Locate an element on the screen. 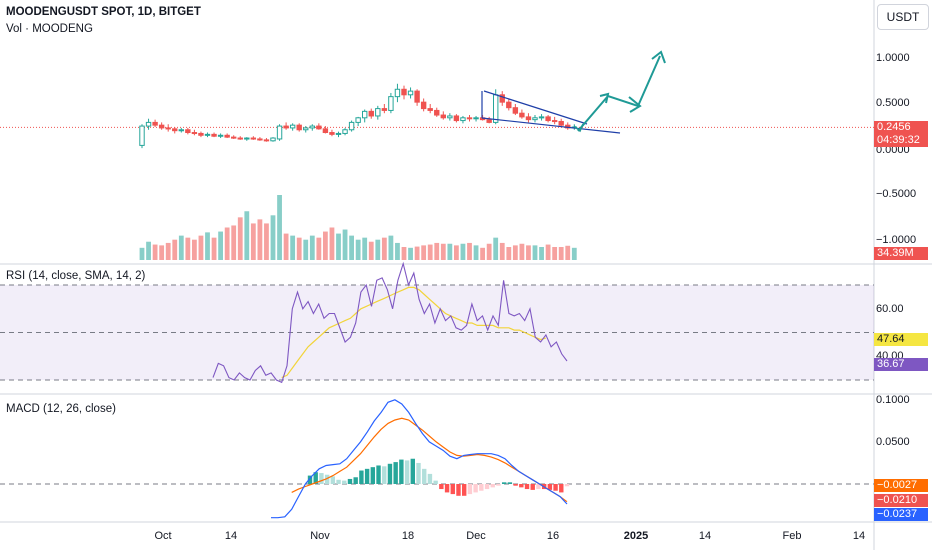 Image resolution: width=932 pixels, height=550 pixels. time-axis-label: Nov is located at coordinates (320, 536).